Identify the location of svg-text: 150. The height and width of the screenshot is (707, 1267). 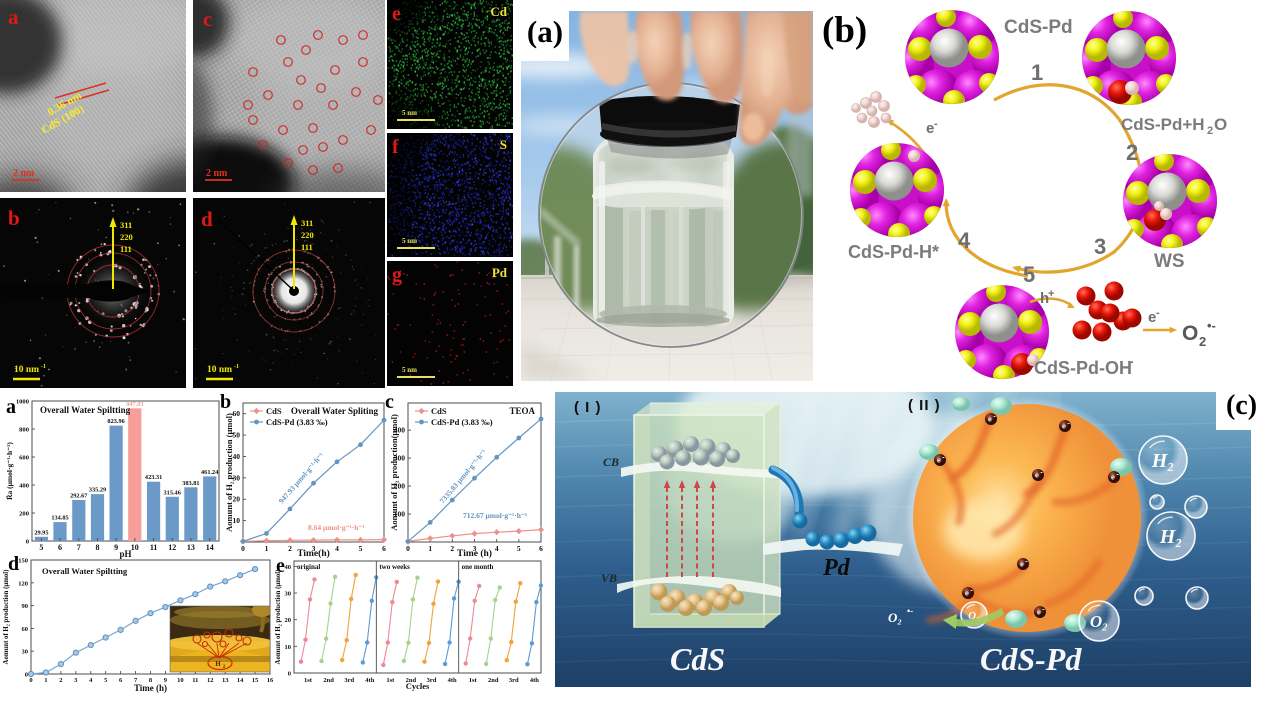
(23, 561).